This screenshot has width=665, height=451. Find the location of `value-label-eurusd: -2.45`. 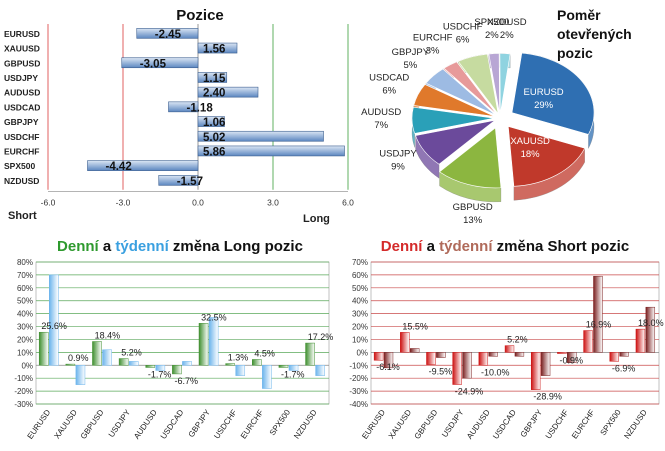

value-label-eurusd: -2.45 is located at coordinates (168, 35).